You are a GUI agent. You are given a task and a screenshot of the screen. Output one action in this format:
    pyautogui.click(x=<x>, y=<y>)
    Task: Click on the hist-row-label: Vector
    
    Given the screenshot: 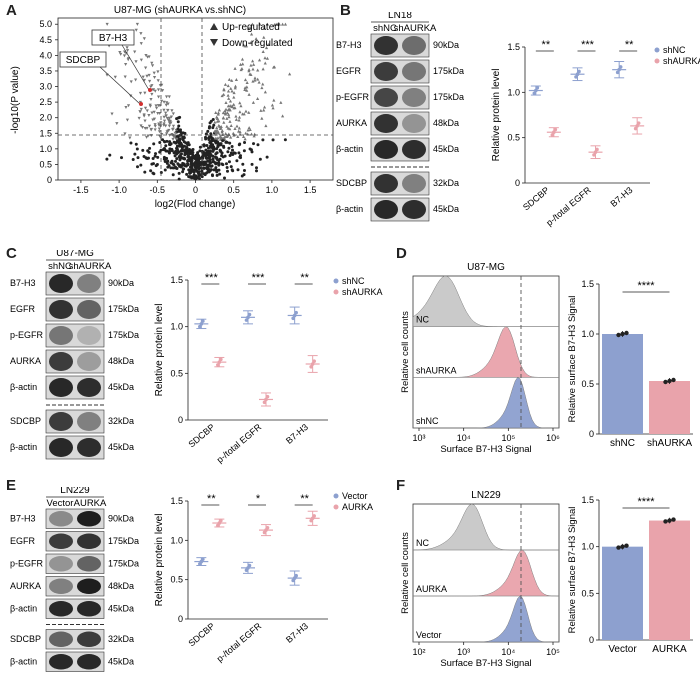 What is the action you would take?
    pyautogui.click(x=429, y=635)
    